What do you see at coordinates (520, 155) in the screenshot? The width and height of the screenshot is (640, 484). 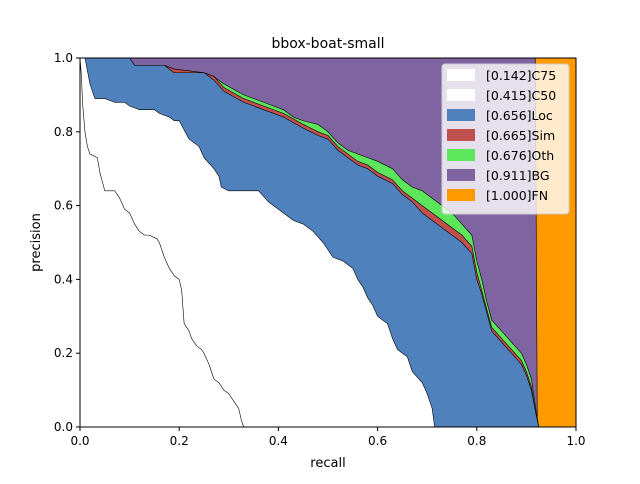 I see `legend-label-oth: [0.676]Oth` at bounding box center [520, 155].